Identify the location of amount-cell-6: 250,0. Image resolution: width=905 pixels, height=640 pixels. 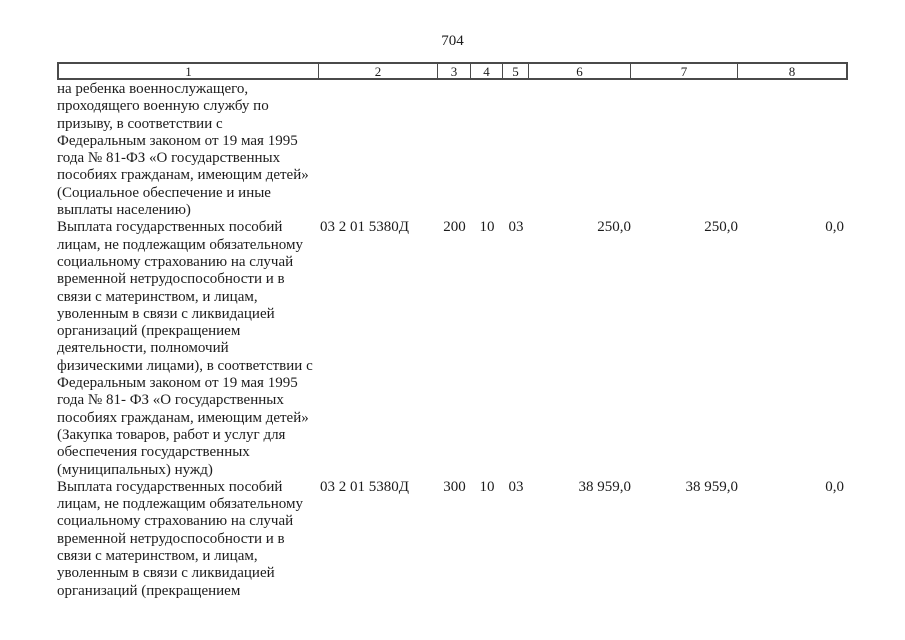
(614, 227).